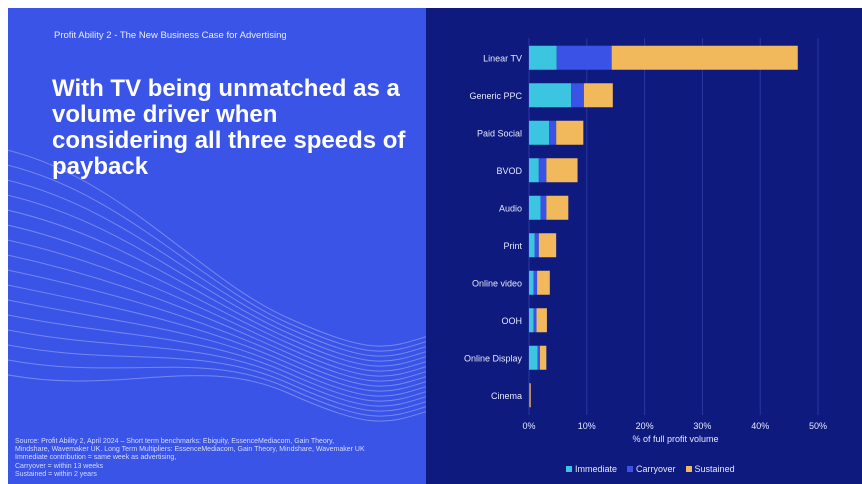 This screenshot has width=862, height=484. I want to click on category-label: Cinema, so click(506, 396).